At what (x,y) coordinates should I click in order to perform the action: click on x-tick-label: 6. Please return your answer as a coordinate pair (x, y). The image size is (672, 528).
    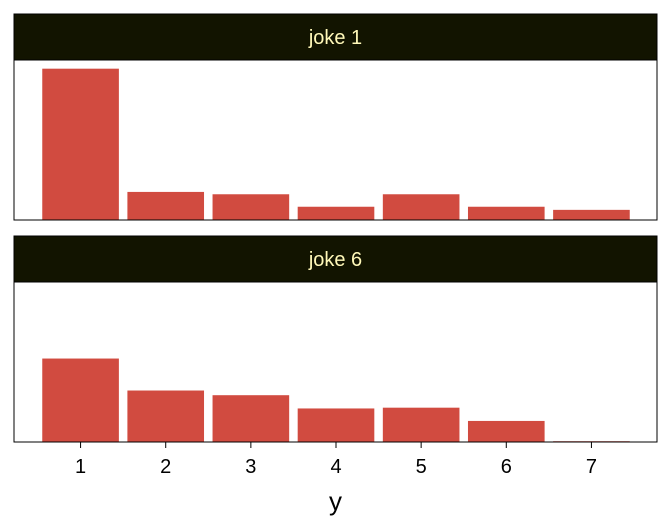
    Looking at the image, I should click on (506, 467).